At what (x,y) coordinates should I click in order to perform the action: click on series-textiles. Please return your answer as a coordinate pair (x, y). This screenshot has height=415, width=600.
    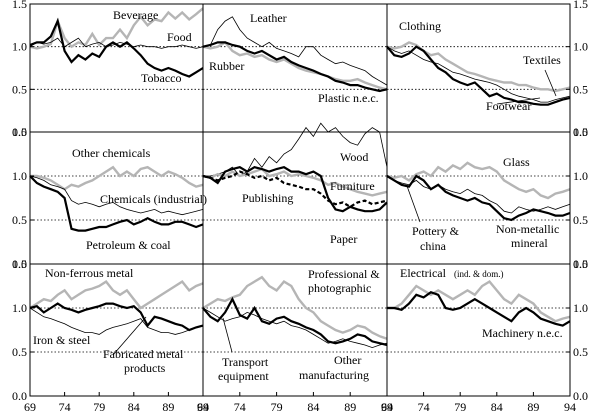
    Looking at the image, I should click on (478, 74).